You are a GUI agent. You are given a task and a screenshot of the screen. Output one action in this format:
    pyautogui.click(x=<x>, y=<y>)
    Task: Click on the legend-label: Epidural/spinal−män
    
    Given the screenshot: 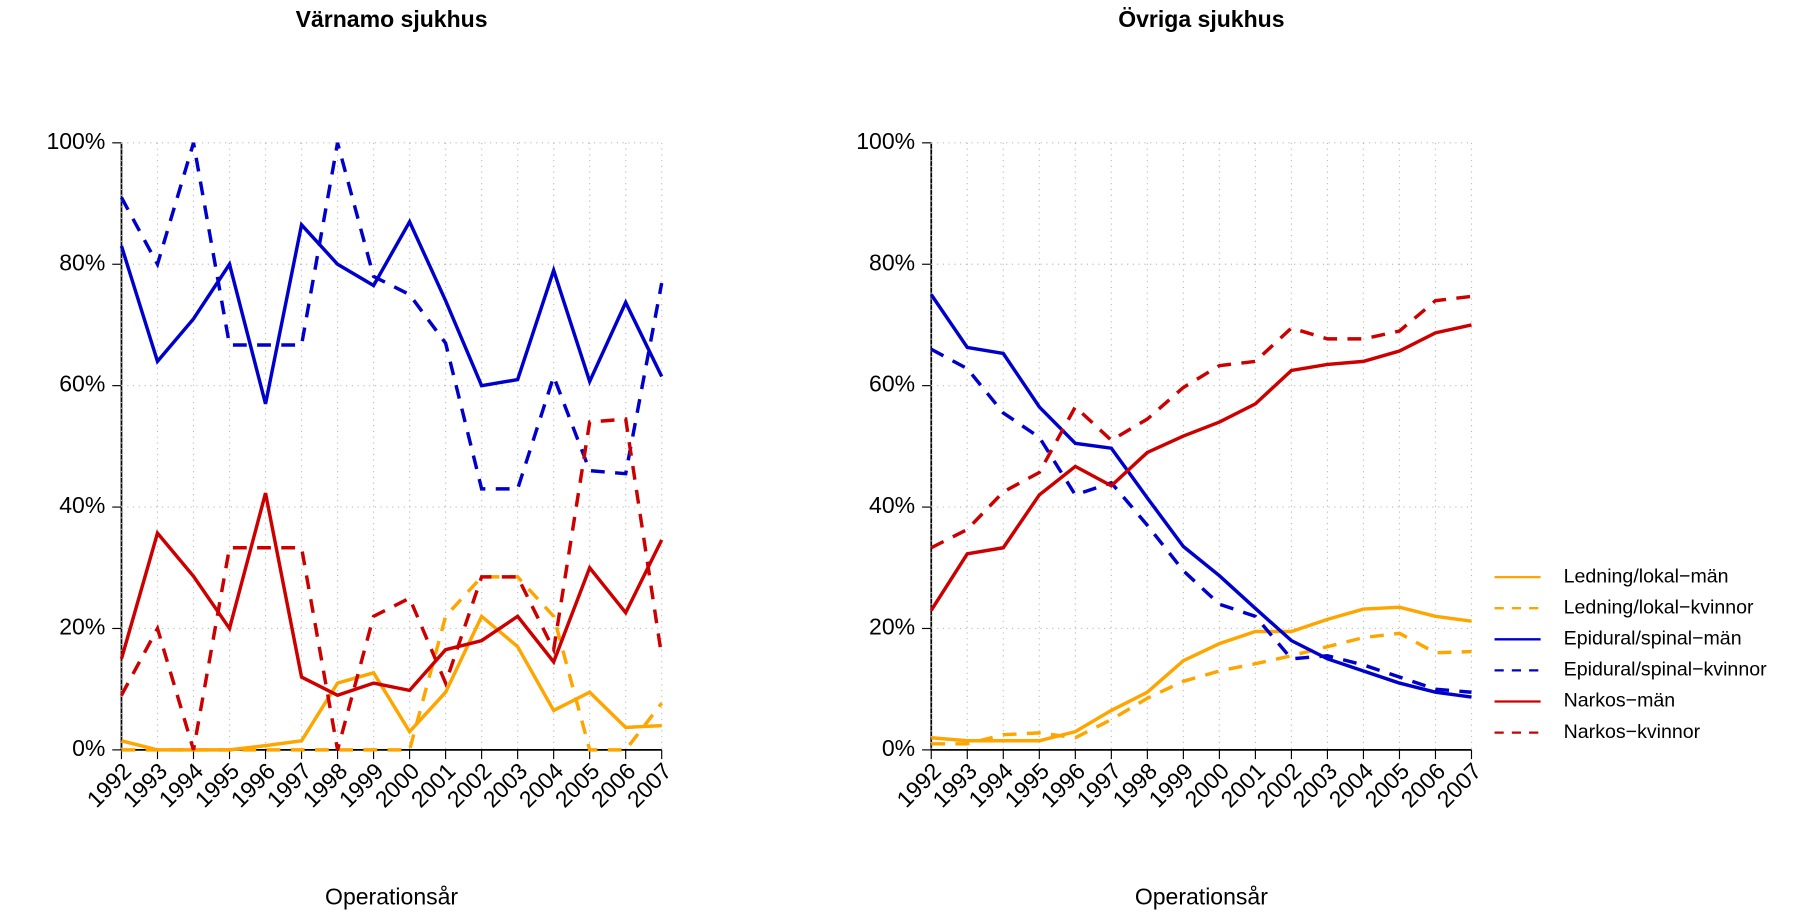 What is the action you would take?
    pyautogui.click(x=1653, y=638)
    